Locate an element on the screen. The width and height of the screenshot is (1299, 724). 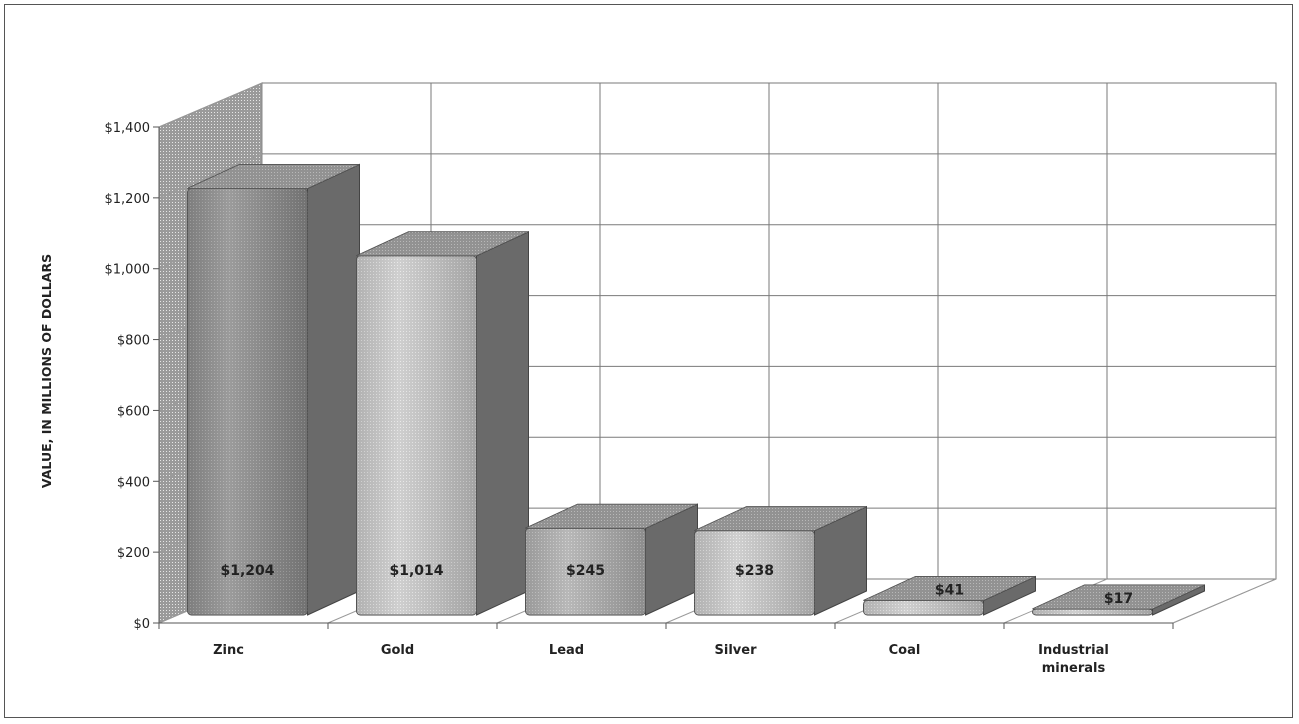
category-label: Industrial minerals is located at coordinates (1073, 659).